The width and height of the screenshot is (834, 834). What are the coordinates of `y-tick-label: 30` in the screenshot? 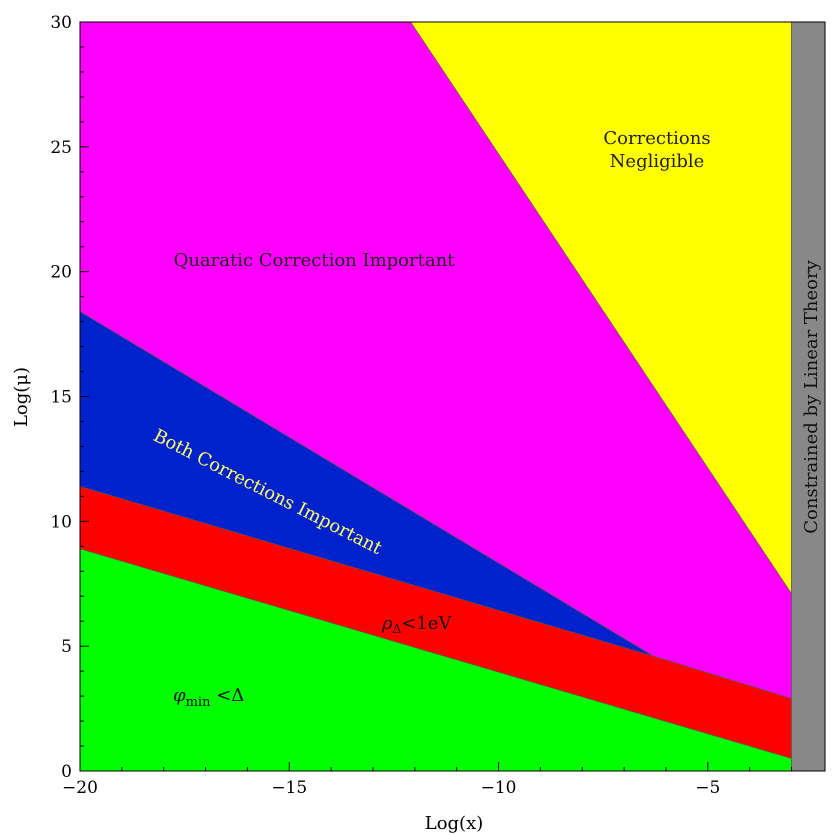 It's located at (61, 23).